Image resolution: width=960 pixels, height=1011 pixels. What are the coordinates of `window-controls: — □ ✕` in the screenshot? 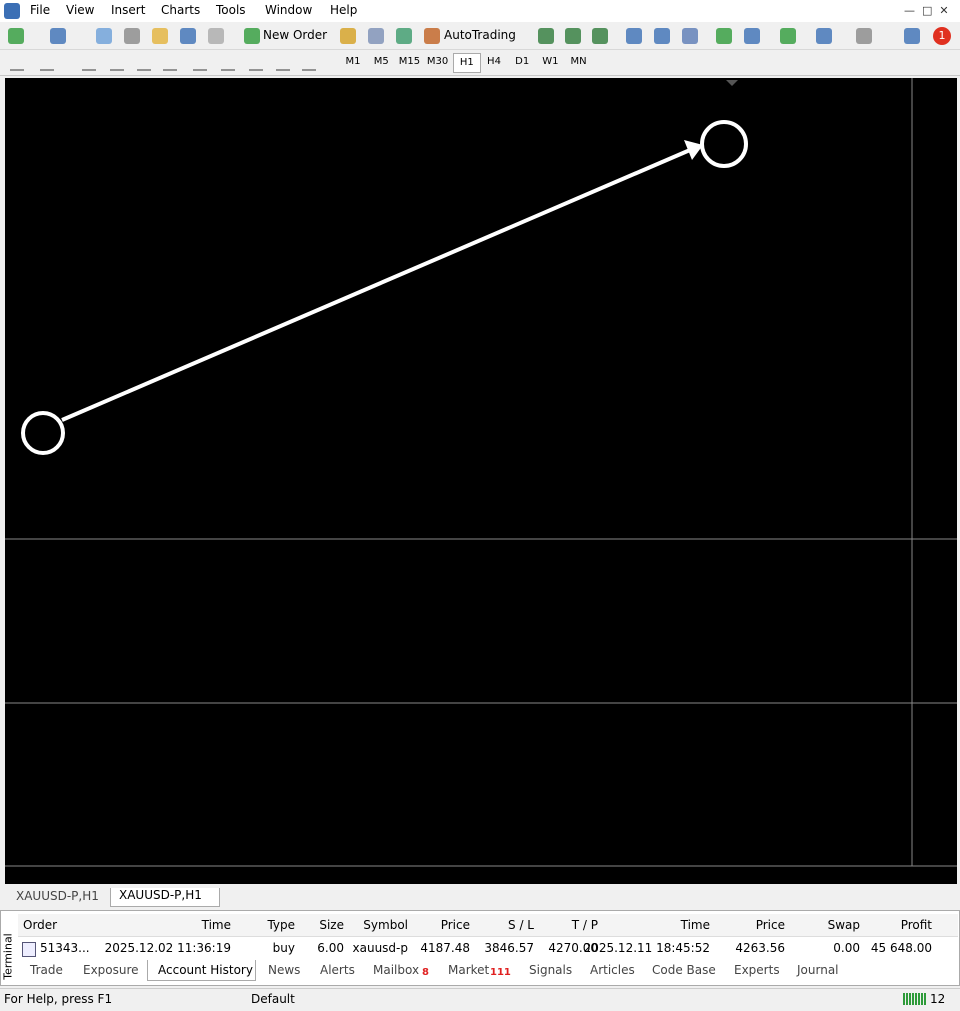 It's located at (926, 10).